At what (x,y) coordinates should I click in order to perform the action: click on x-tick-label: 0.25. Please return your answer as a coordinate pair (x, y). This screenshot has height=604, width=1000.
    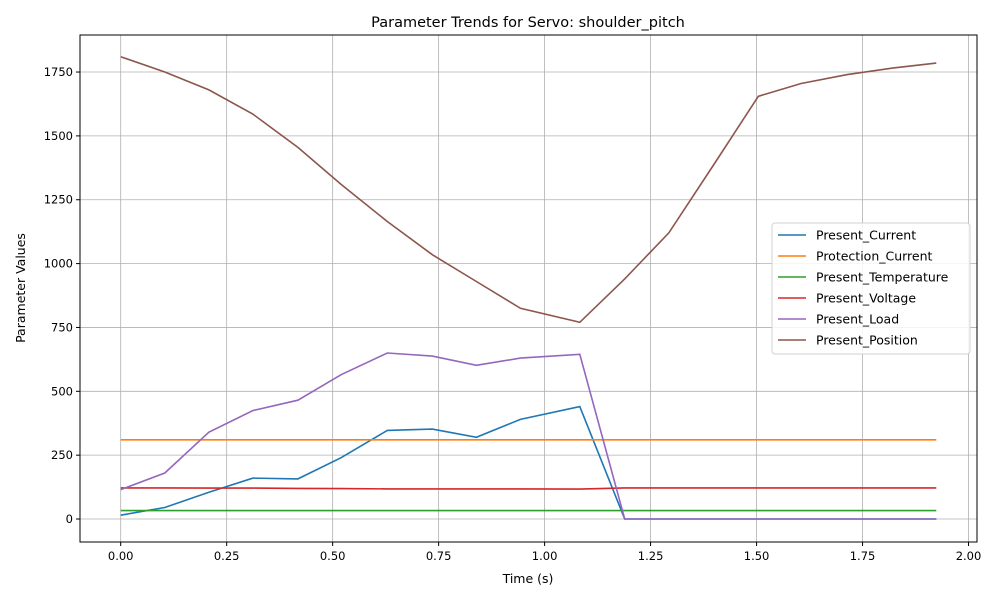
    Looking at the image, I should click on (227, 556).